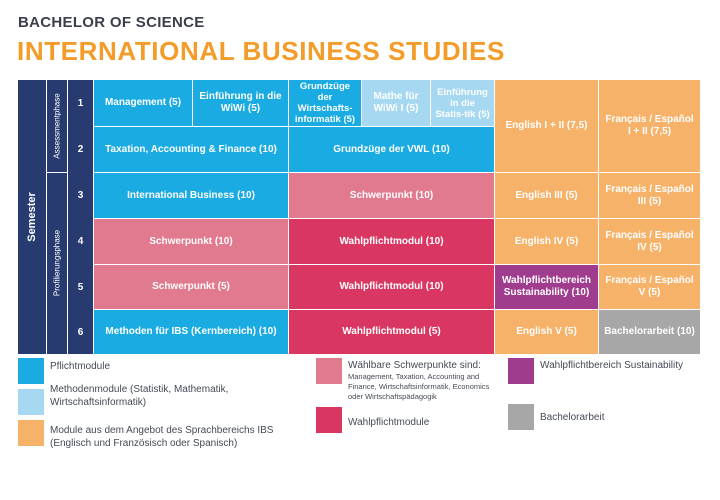 The width and height of the screenshot is (720, 500). What do you see at coordinates (31, 371) in the screenshot?
I see `legend-swatch-pflicht` at bounding box center [31, 371].